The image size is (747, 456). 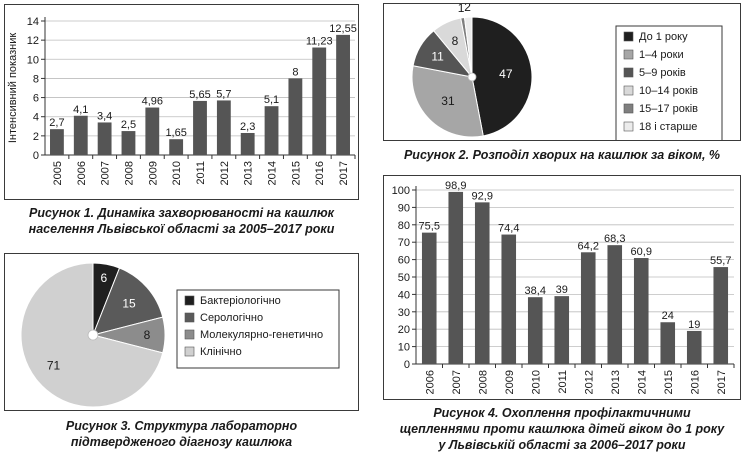 I want to click on x-tick-label: 2015, so click(x=669, y=382).